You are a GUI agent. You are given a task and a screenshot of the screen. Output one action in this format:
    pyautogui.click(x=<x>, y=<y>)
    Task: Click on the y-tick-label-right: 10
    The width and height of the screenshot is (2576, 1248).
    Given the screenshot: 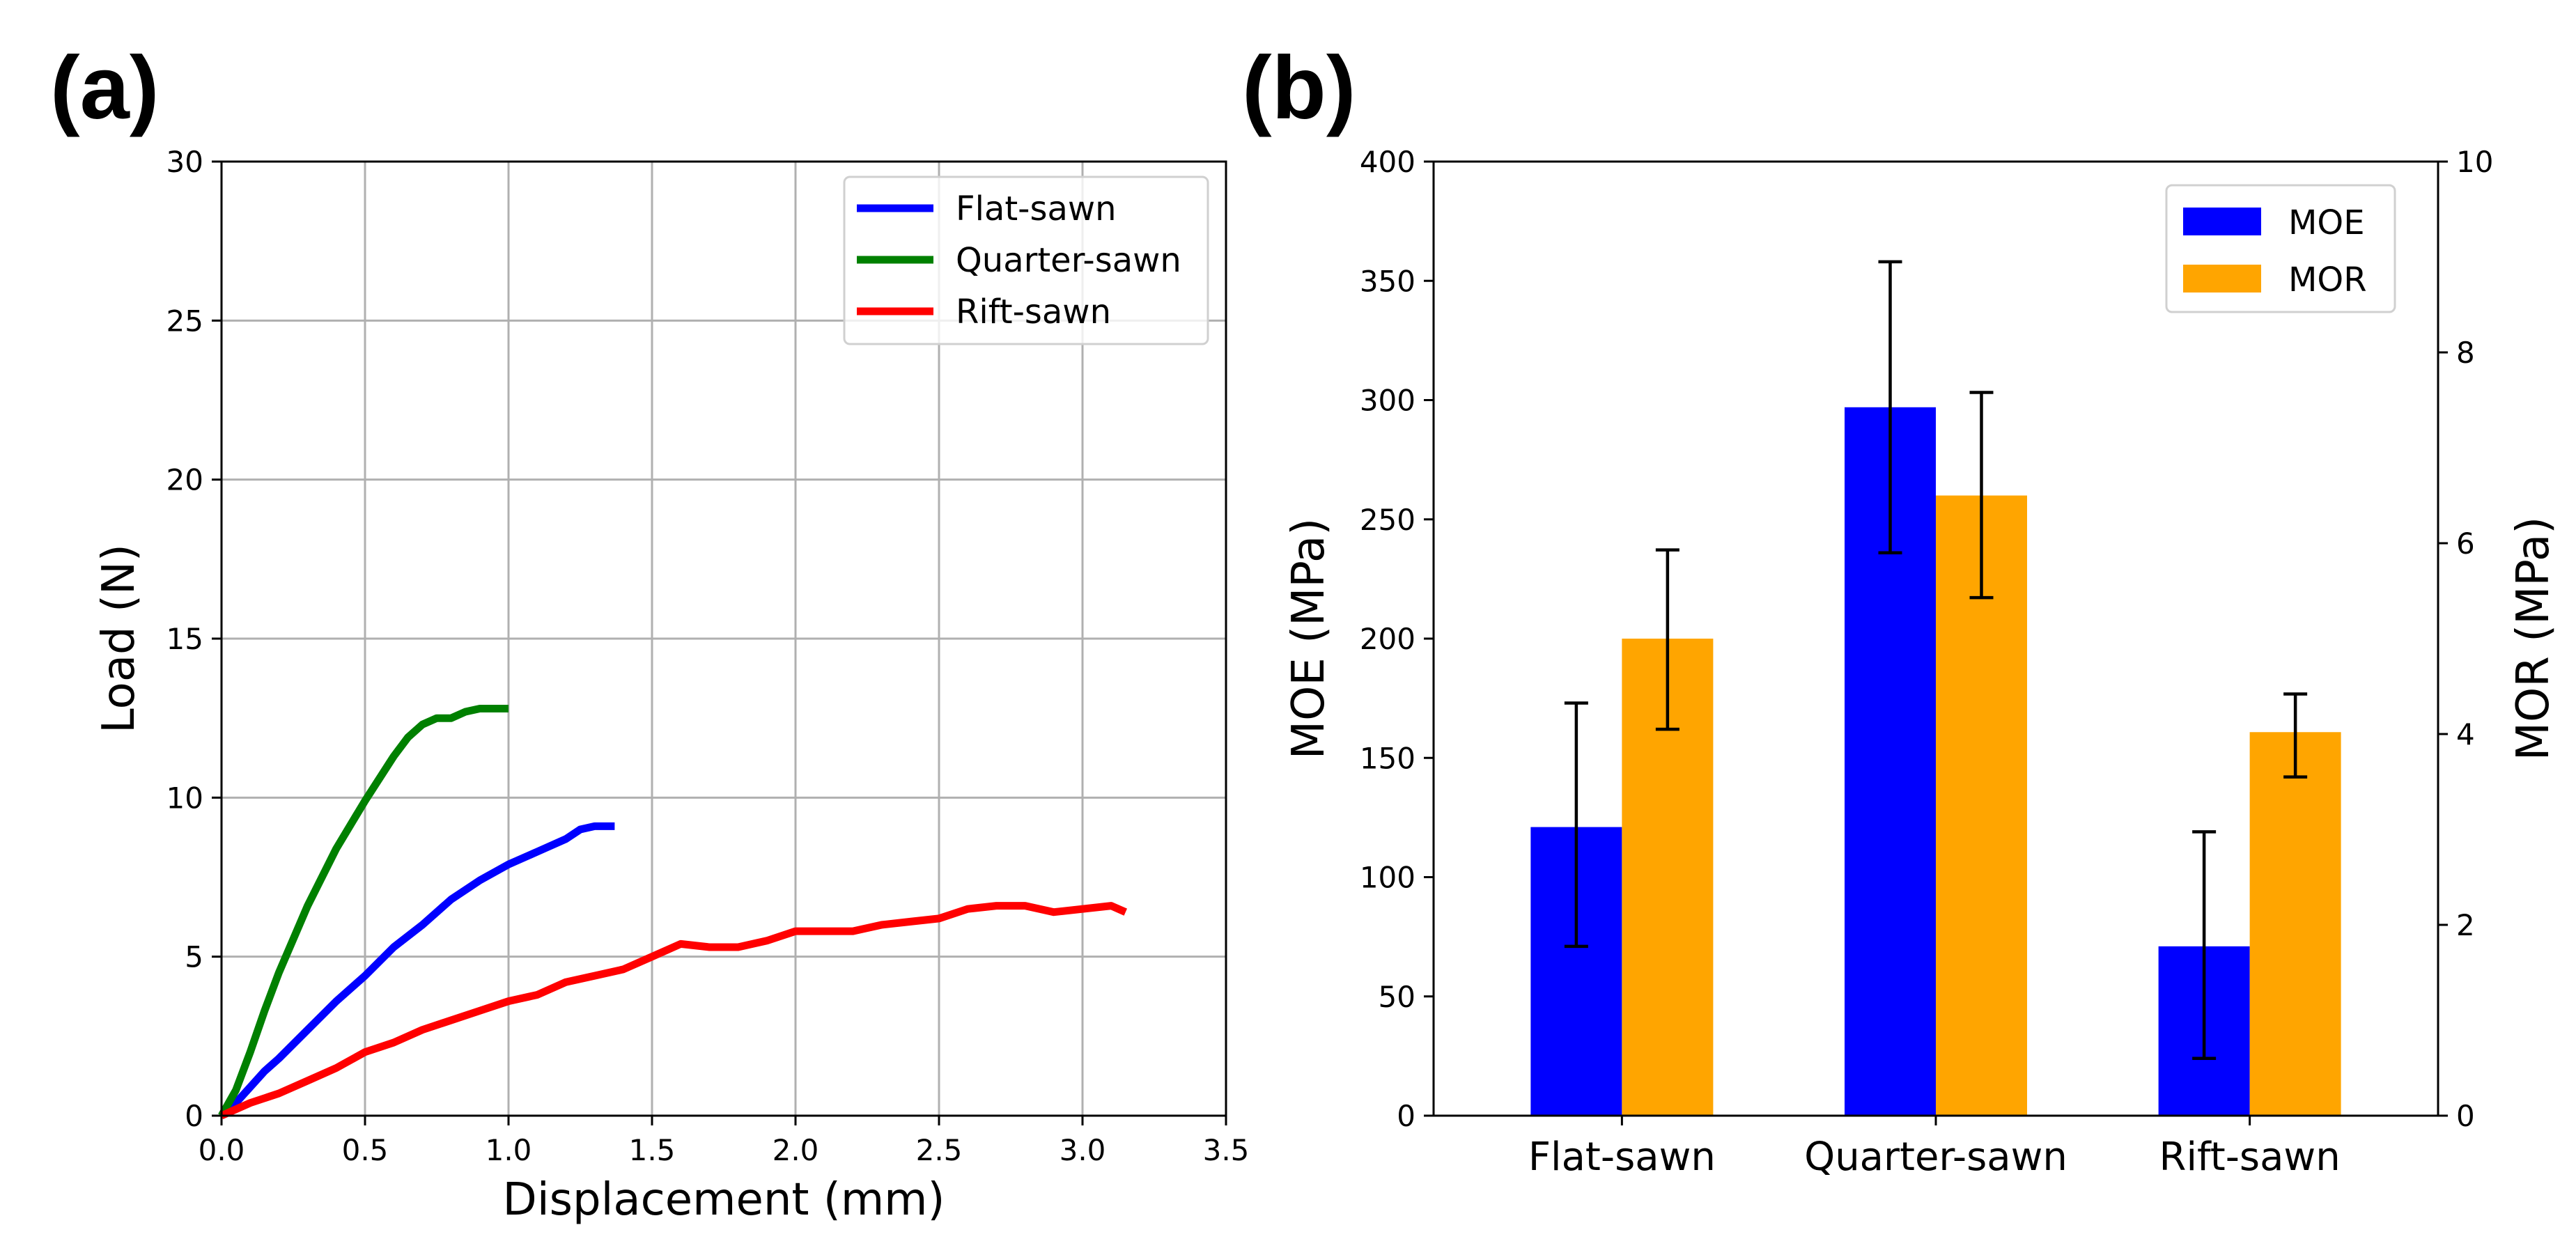 What is the action you would take?
    pyautogui.click(x=2474, y=162)
    